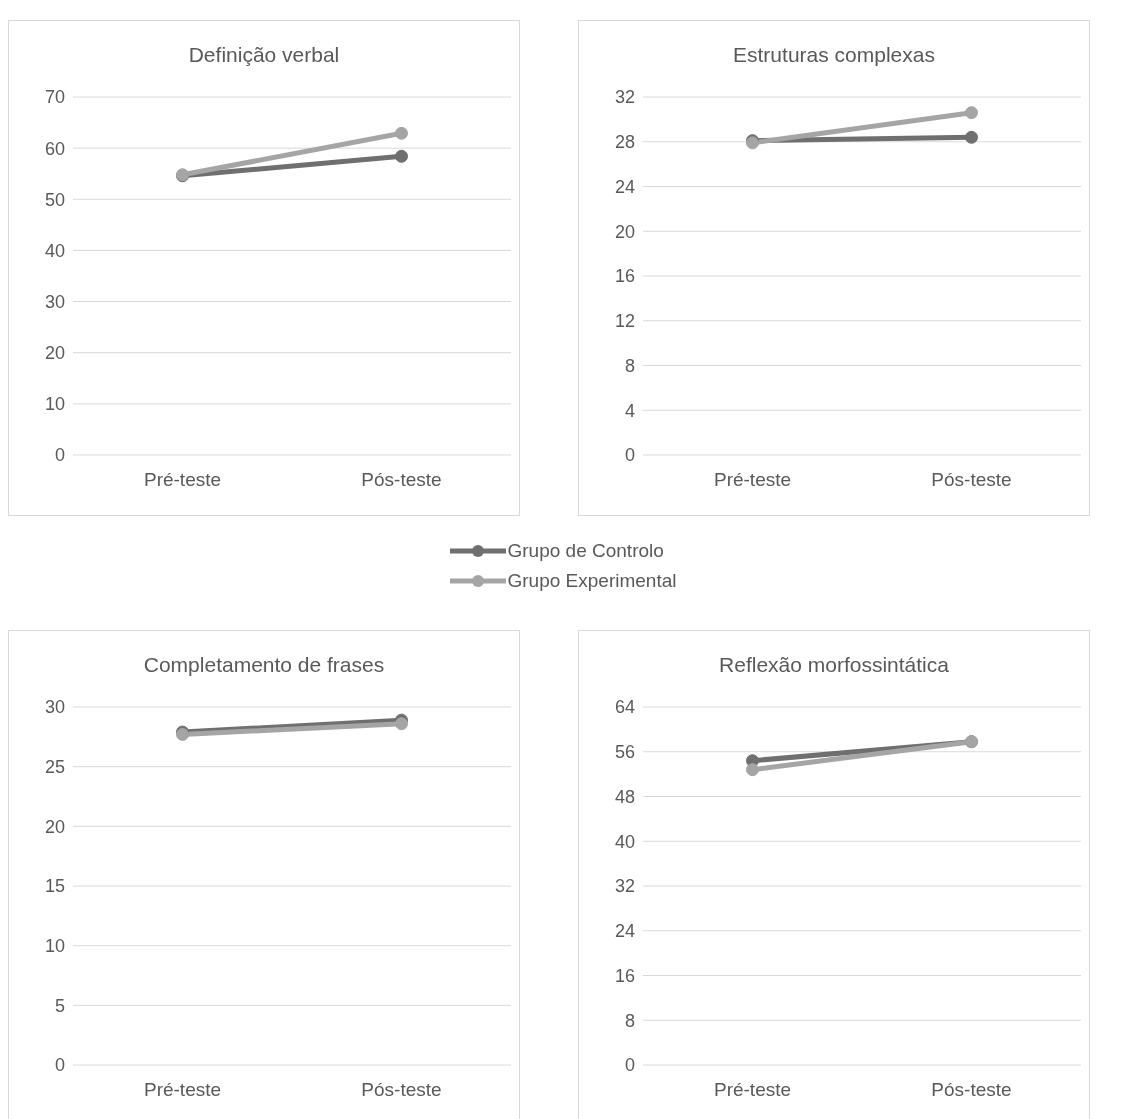 This screenshot has height=1119, width=1124. I want to click on chart-title: Definição verbal, so click(264, 55).